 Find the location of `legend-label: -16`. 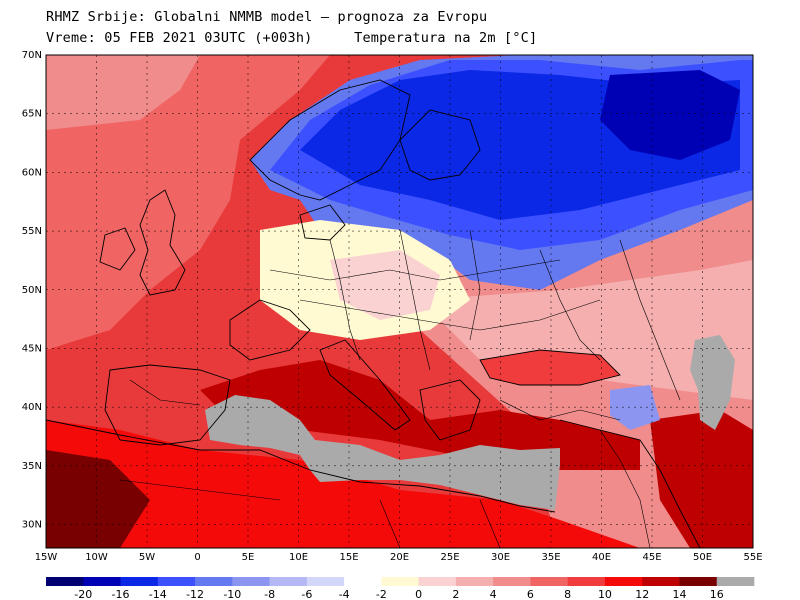

legend-label: -16 is located at coordinates (121, 594).